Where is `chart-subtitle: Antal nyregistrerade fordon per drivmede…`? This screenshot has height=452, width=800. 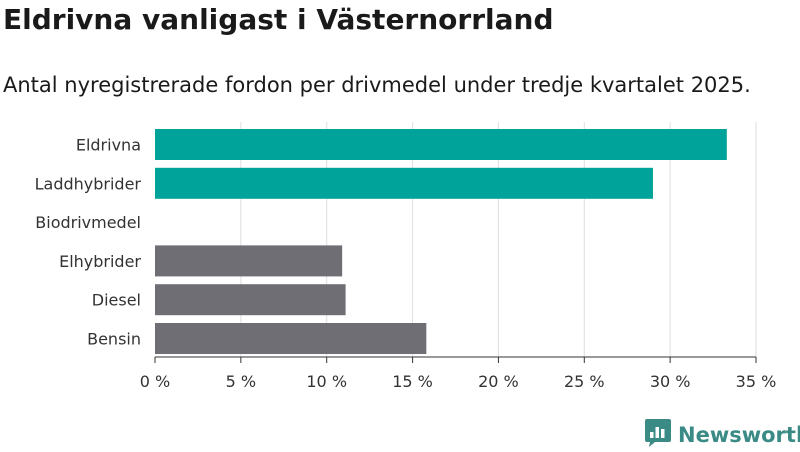 chart-subtitle: Antal nyregistrerade fordon per drivmede… is located at coordinates (377, 85).